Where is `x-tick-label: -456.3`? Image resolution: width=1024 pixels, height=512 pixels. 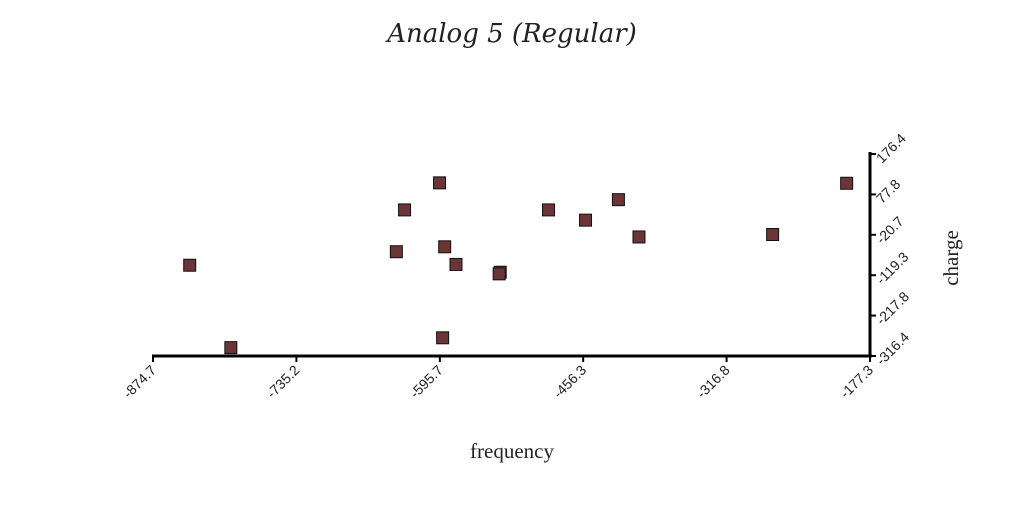
x-tick-label: -456.3 is located at coordinates (570, 382).